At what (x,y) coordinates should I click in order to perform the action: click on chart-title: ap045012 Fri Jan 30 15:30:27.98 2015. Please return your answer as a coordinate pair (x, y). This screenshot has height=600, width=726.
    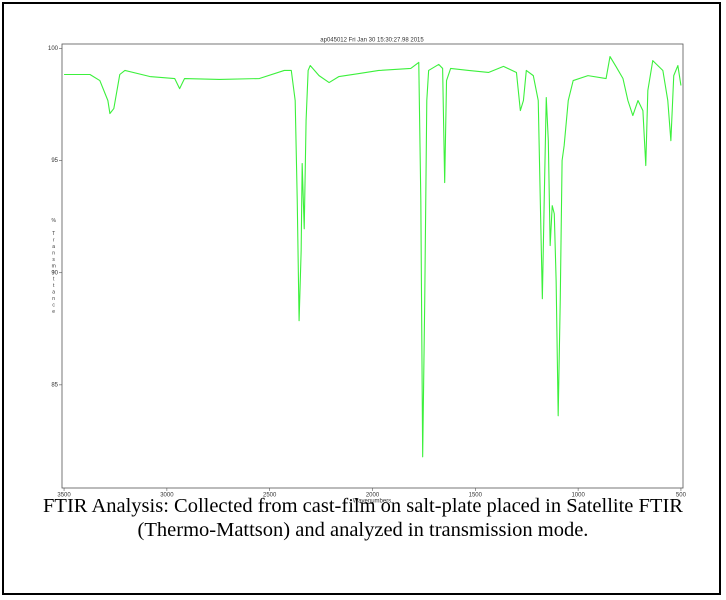
    Looking at the image, I should click on (372, 41).